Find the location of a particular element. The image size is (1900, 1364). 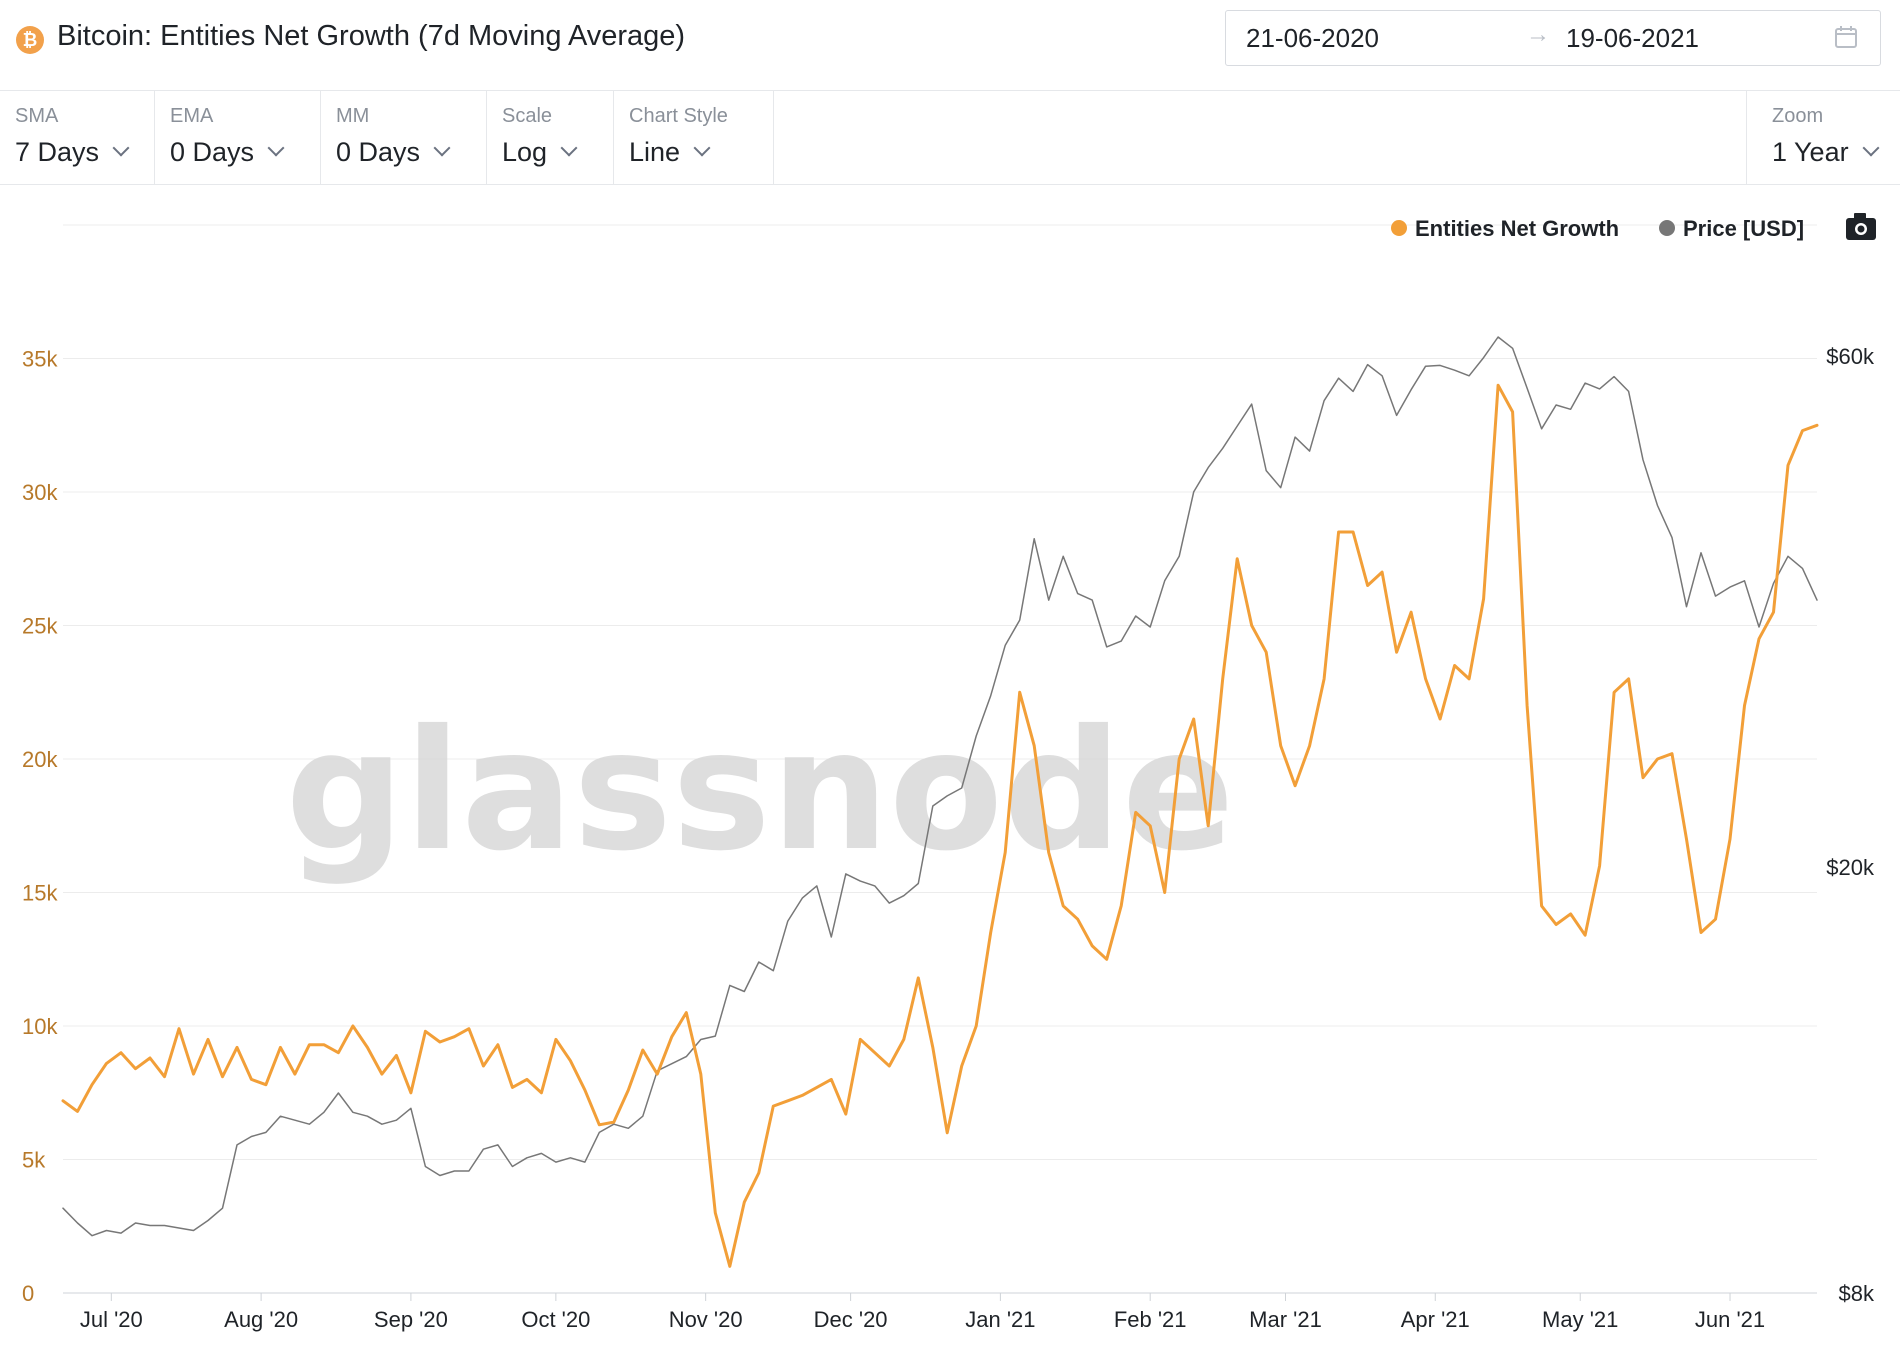

date-range-picker: 21-06-2020 → 19-06-2021 is located at coordinates (1553, 38).